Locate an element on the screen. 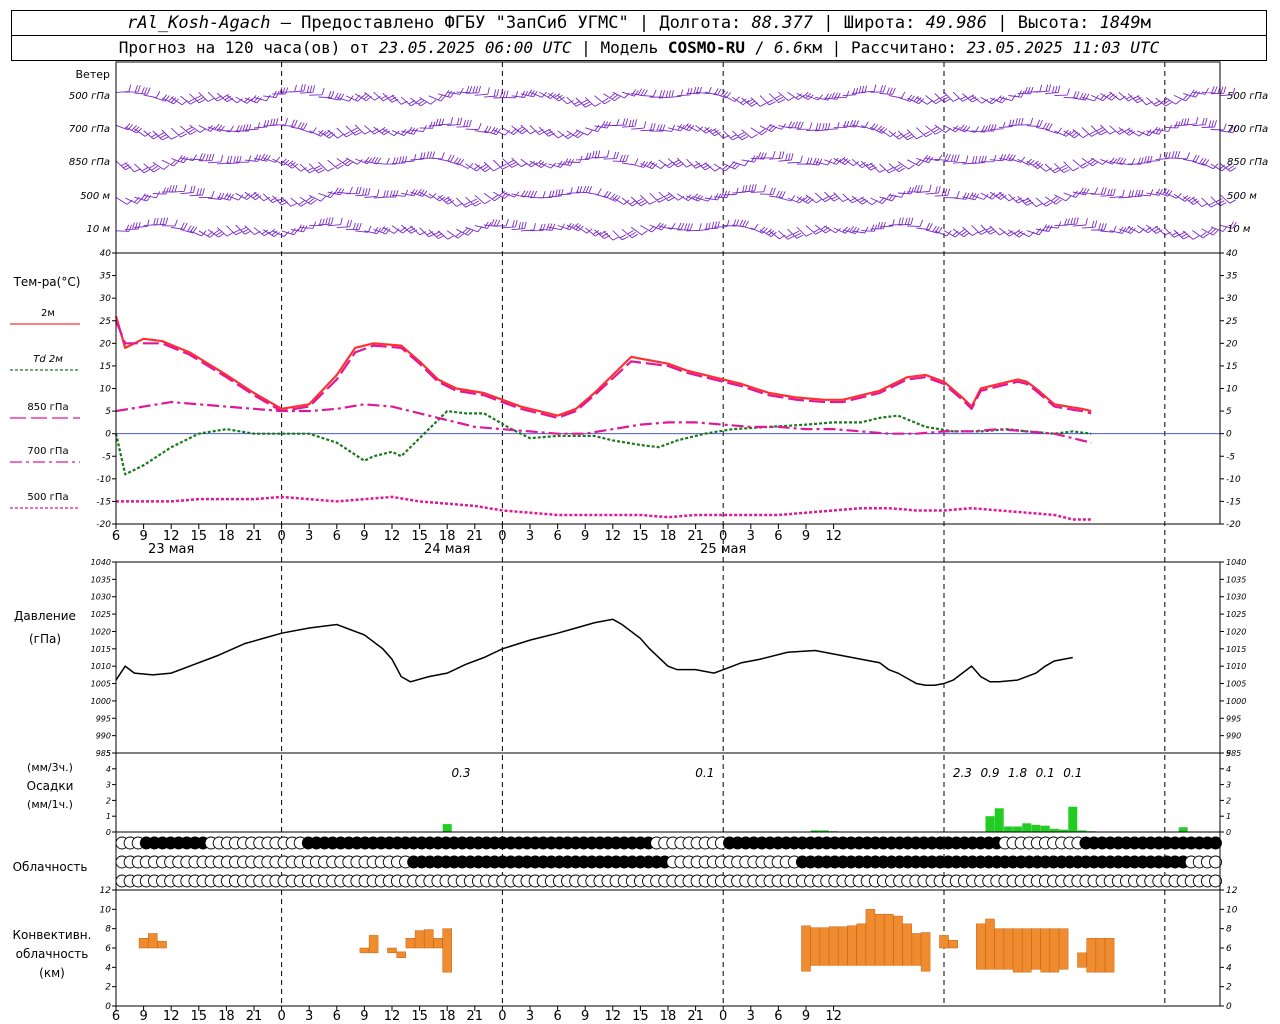 The height and width of the screenshot is (1024, 1280). calc-time: 23.05.2025 11:03 UTC is located at coordinates (1063, 47).